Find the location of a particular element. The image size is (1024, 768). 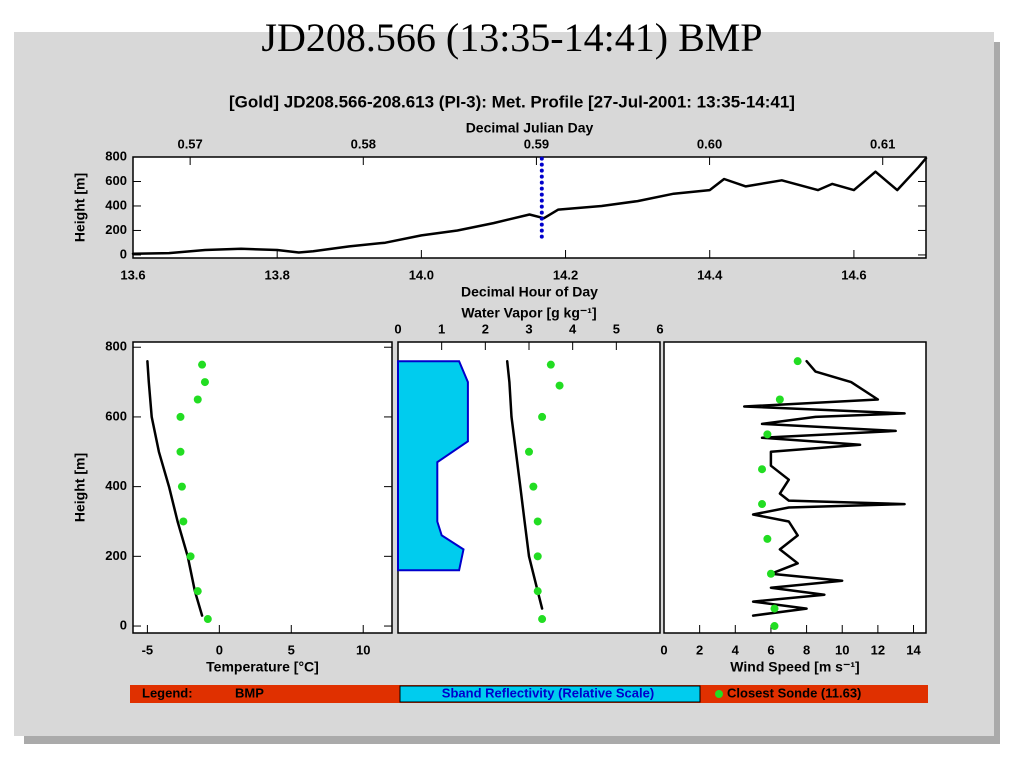

x-tick-label: 12 is located at coordinates (878, 649).